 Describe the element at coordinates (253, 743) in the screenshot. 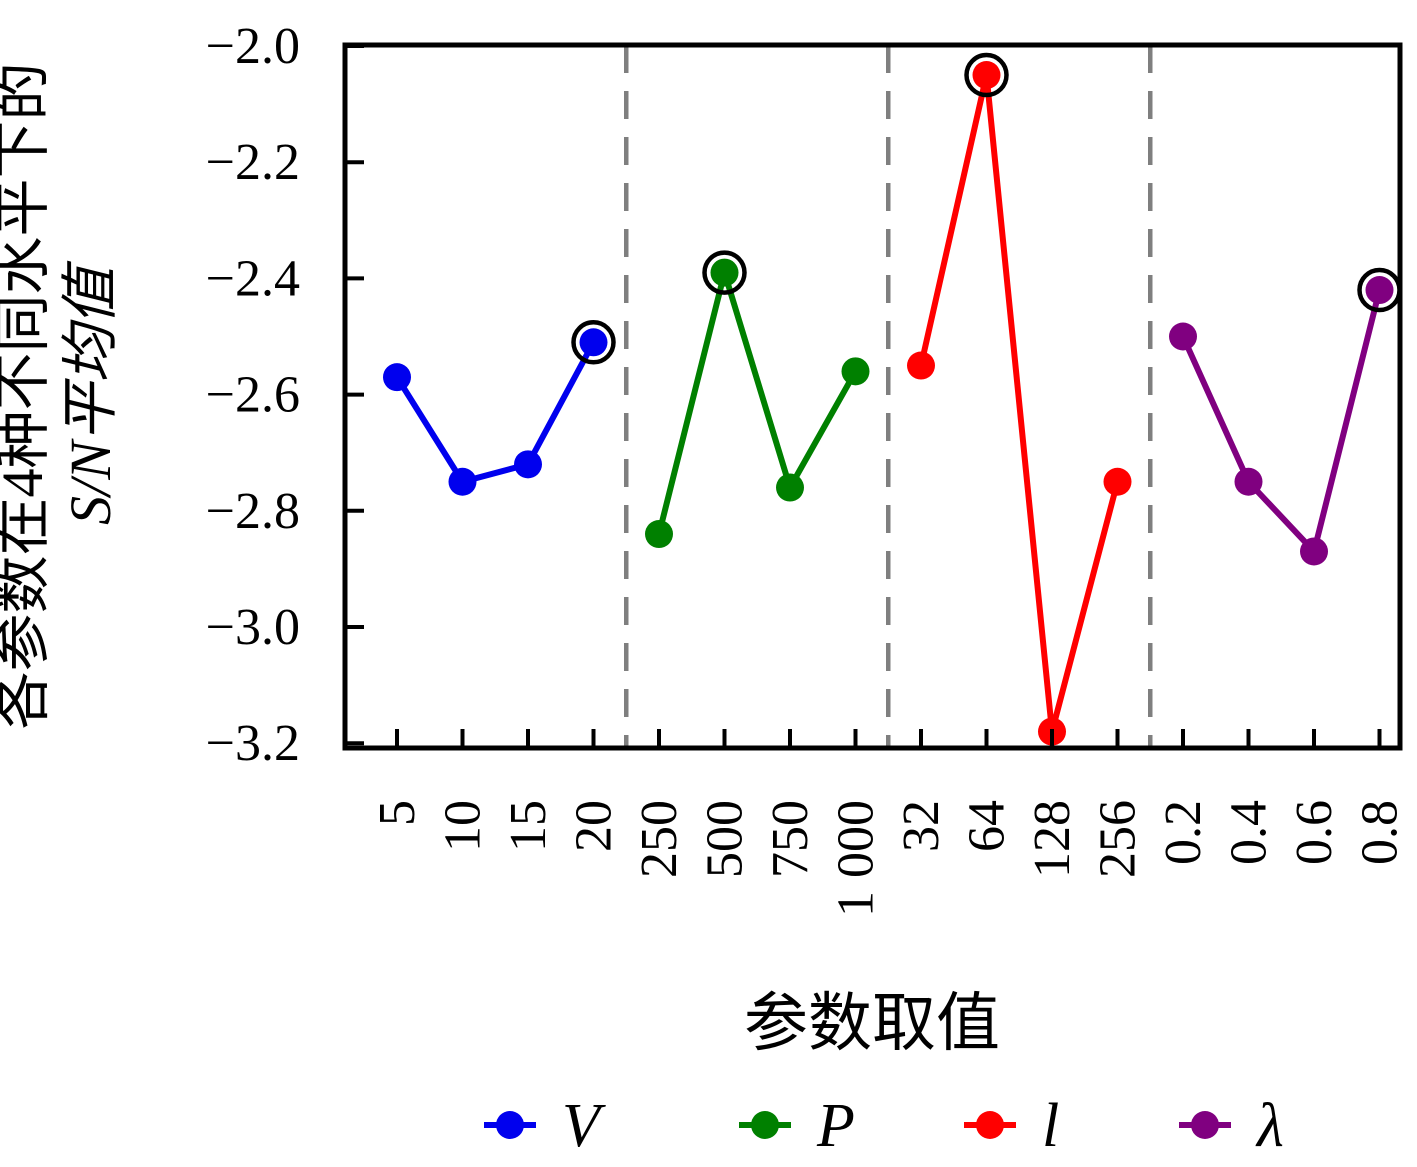

I see `y-tick-label-−3.2: −3.2` at that location.